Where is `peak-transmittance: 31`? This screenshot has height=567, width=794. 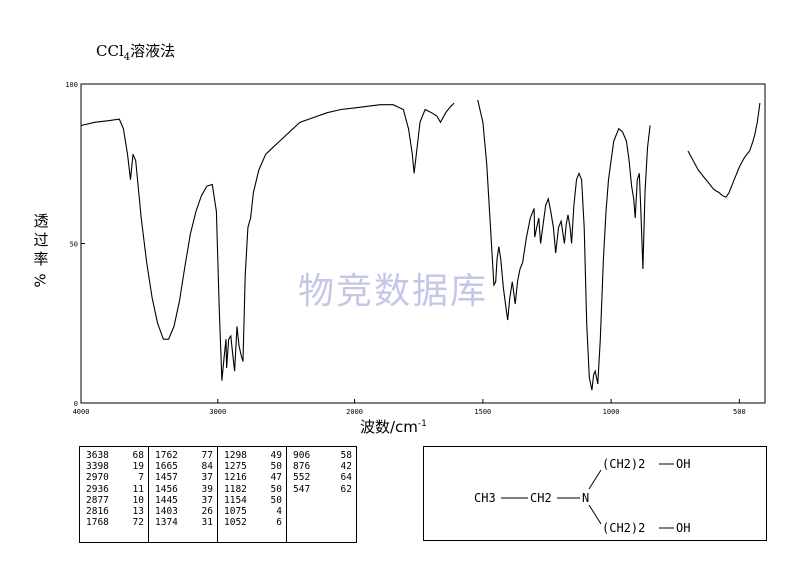
peak-transmittance: 31 is located at coordinates (207, 523).